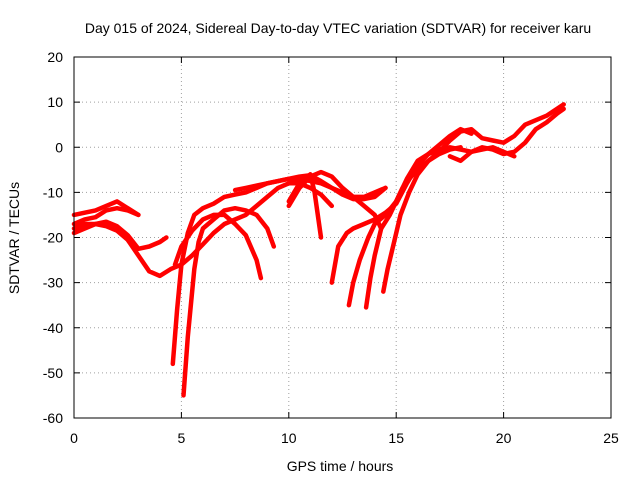 This screenshot has height=480, width=640. What do you see at coordinates (53, 328) in the screenshot?
I see `y-tick-label: -40` at bounding box center [53, 328].